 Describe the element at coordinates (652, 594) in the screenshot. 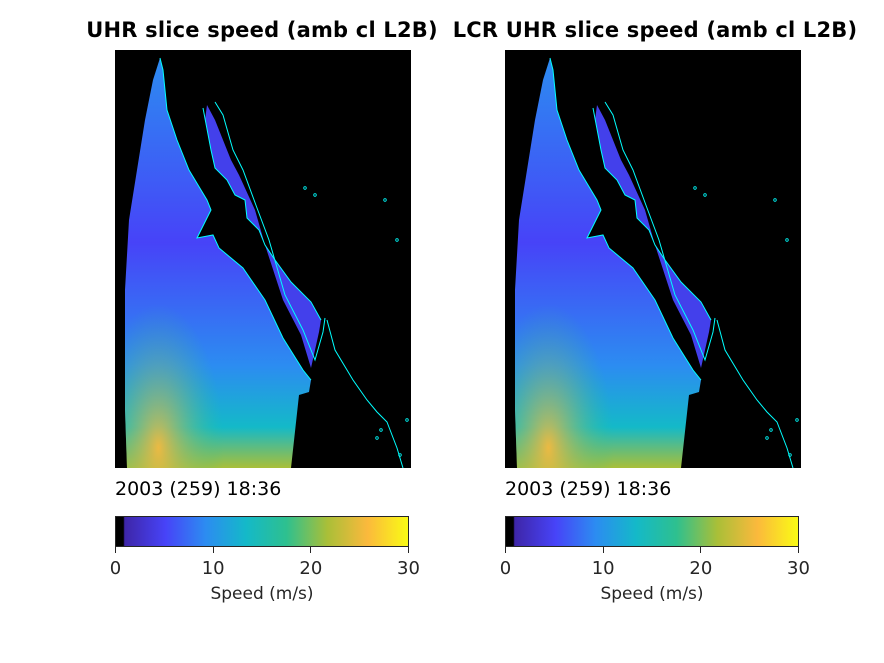

I see `panel-2-colorbar-label: Speed (m/s)` at that location.